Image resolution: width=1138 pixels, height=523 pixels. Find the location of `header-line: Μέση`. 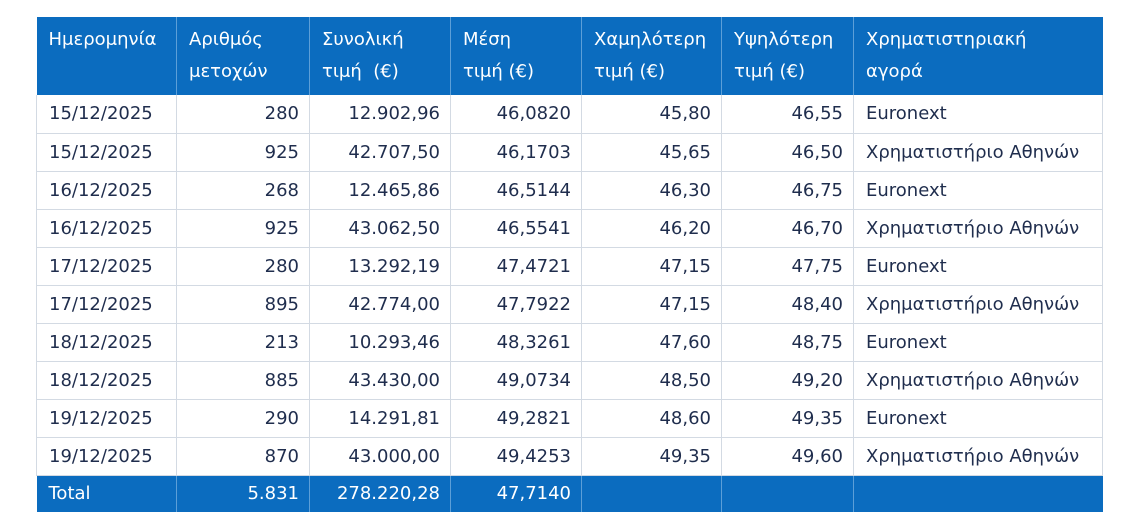

header-line: Μέση is located at coordinates (487, 39).